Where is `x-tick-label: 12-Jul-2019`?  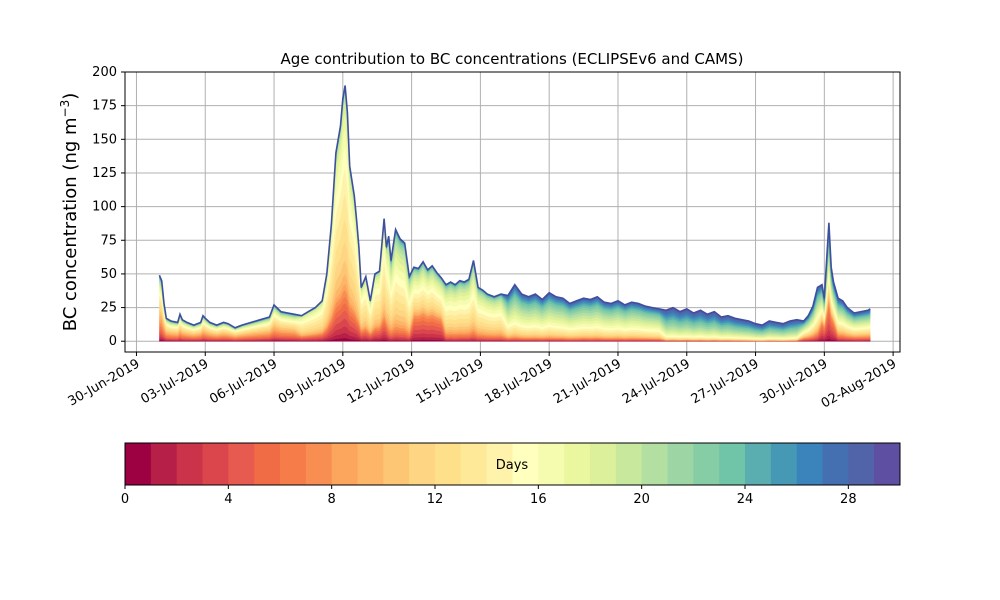
x-tick-label: 12-Jul-2019 is located at coordinates (381, 381).